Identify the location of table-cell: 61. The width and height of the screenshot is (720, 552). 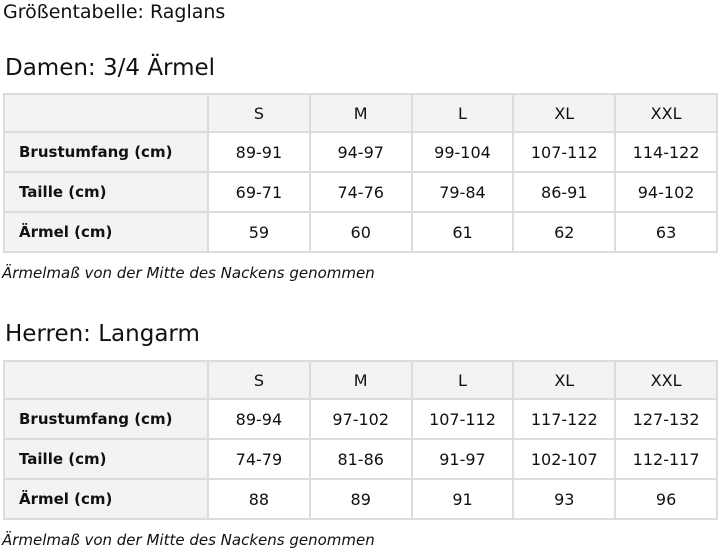
(462, 232).